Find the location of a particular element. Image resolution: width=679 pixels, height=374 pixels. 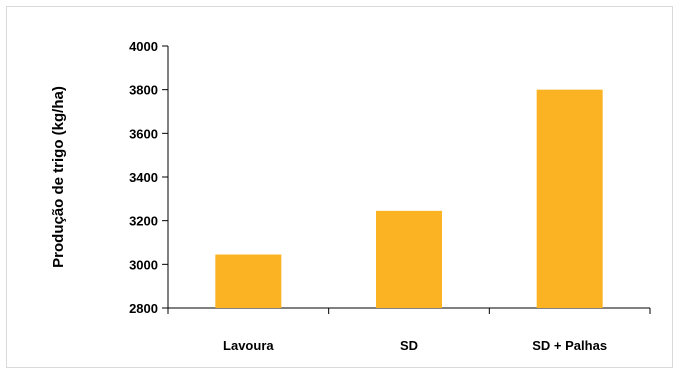

y-tick-label: 2800 is located at coordinates (143, 308).